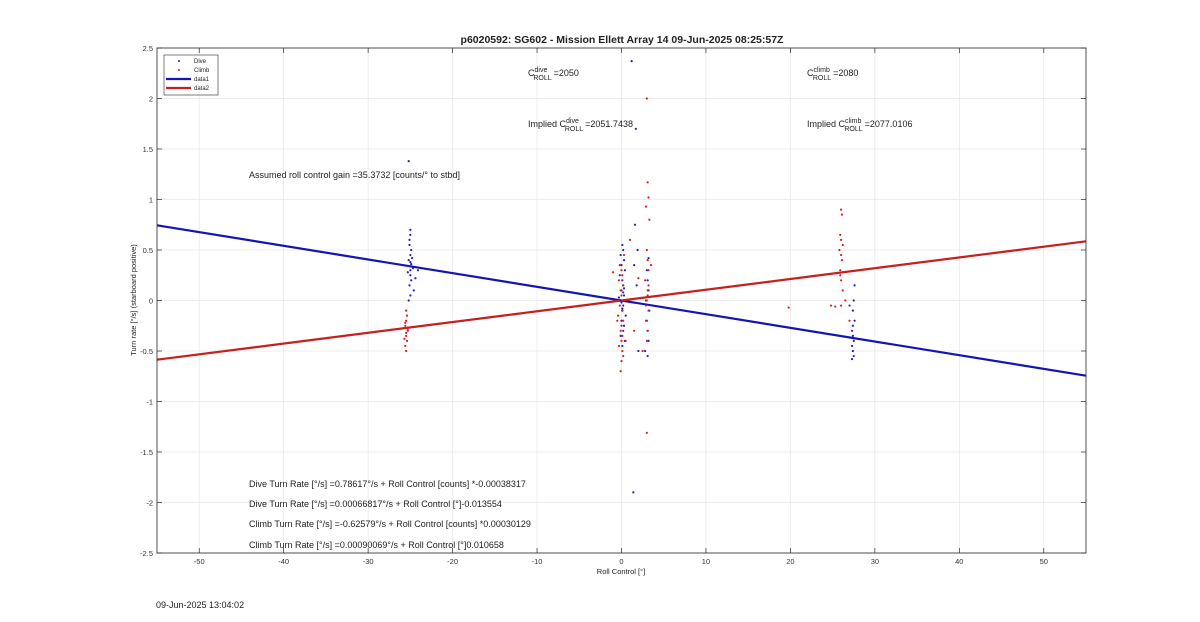  What do you see at coordinates (148, 48) in the screenshot?
I see `y-tick-label: 2.5` at bounding box center [148, 48].